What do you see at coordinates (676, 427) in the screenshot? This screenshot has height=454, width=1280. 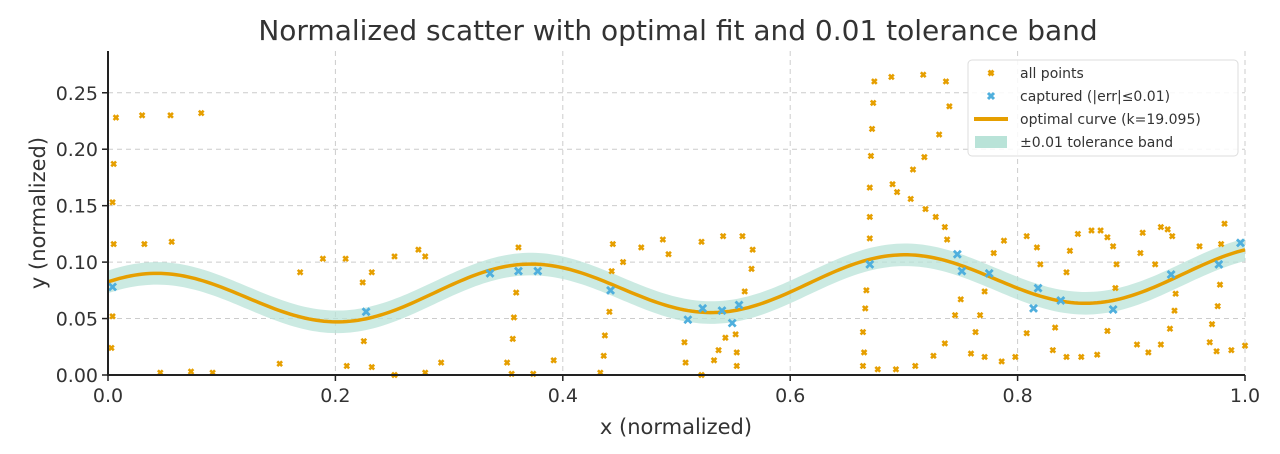 I see `x-axis-label: x (normalized)` at bounding box center [676, 427].